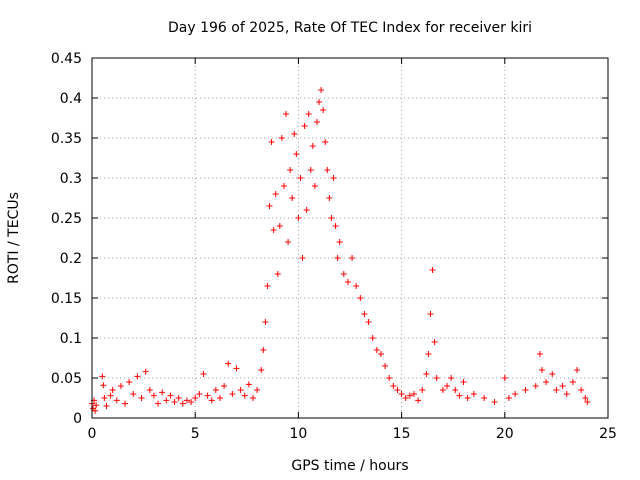 The width and height of the screenshot is (640, 480). Describe the element at coordinates (66, 299) in the screenshot. I see `y-tick-label: 0.15` at that location.